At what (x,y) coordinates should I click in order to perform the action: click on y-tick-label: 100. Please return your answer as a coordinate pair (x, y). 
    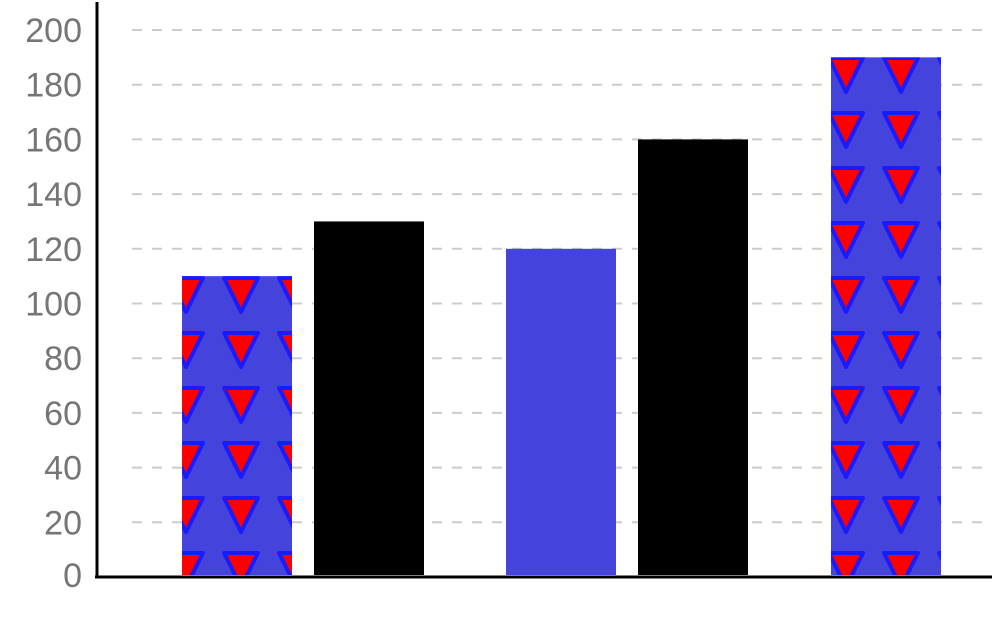
    Looking at the image, I should click on (53, 305).